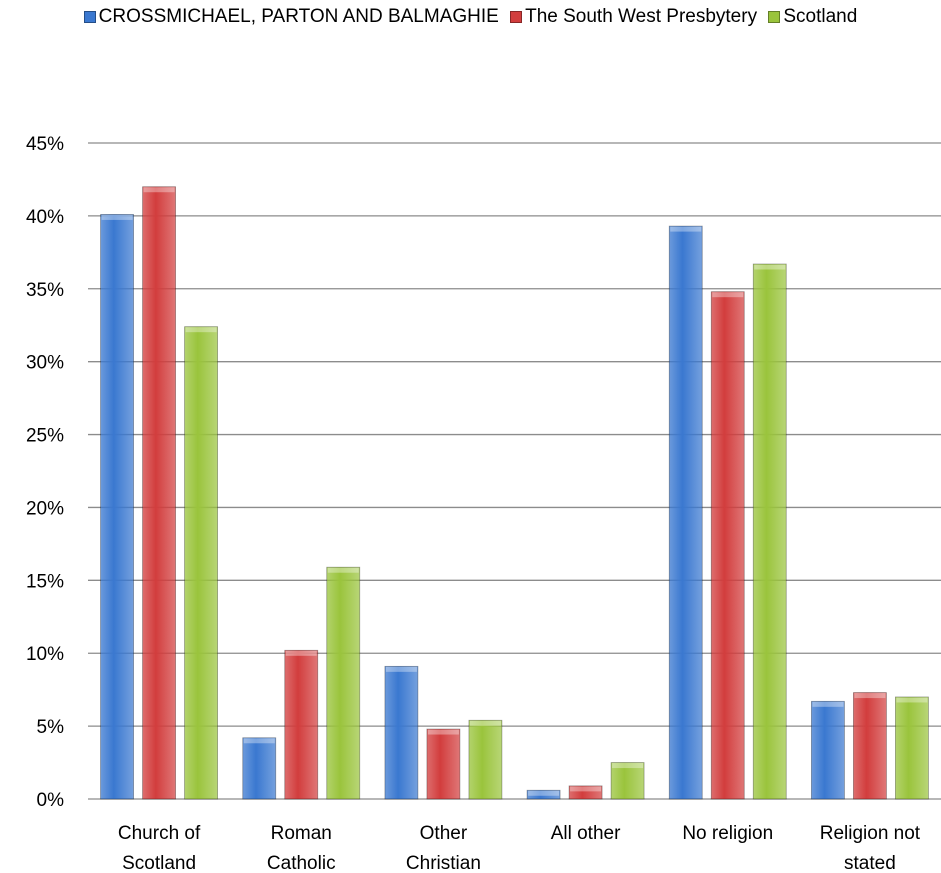  What do you see at coordinates (774, 17) in the screenshot?
I see `legend-swatch-scotland` at bounding box center [774, 17].